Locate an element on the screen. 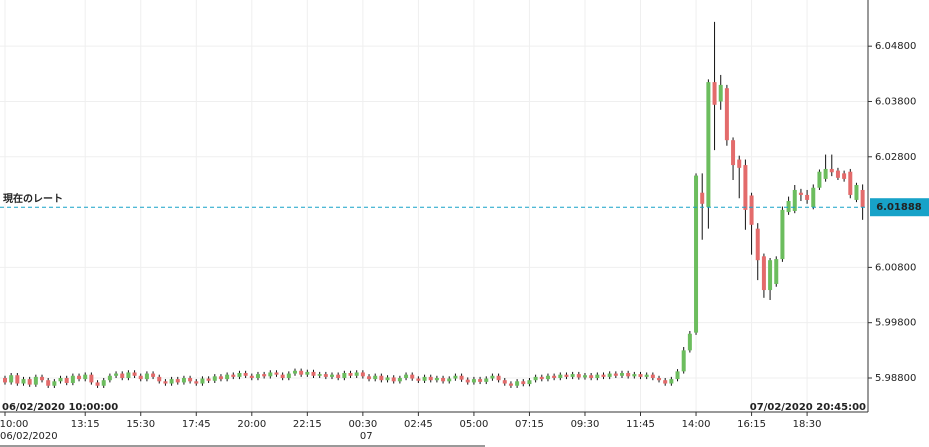 This screenshot has width=929, height=447. x-tick-label: 20:00 is located at coordinates (251, 424).